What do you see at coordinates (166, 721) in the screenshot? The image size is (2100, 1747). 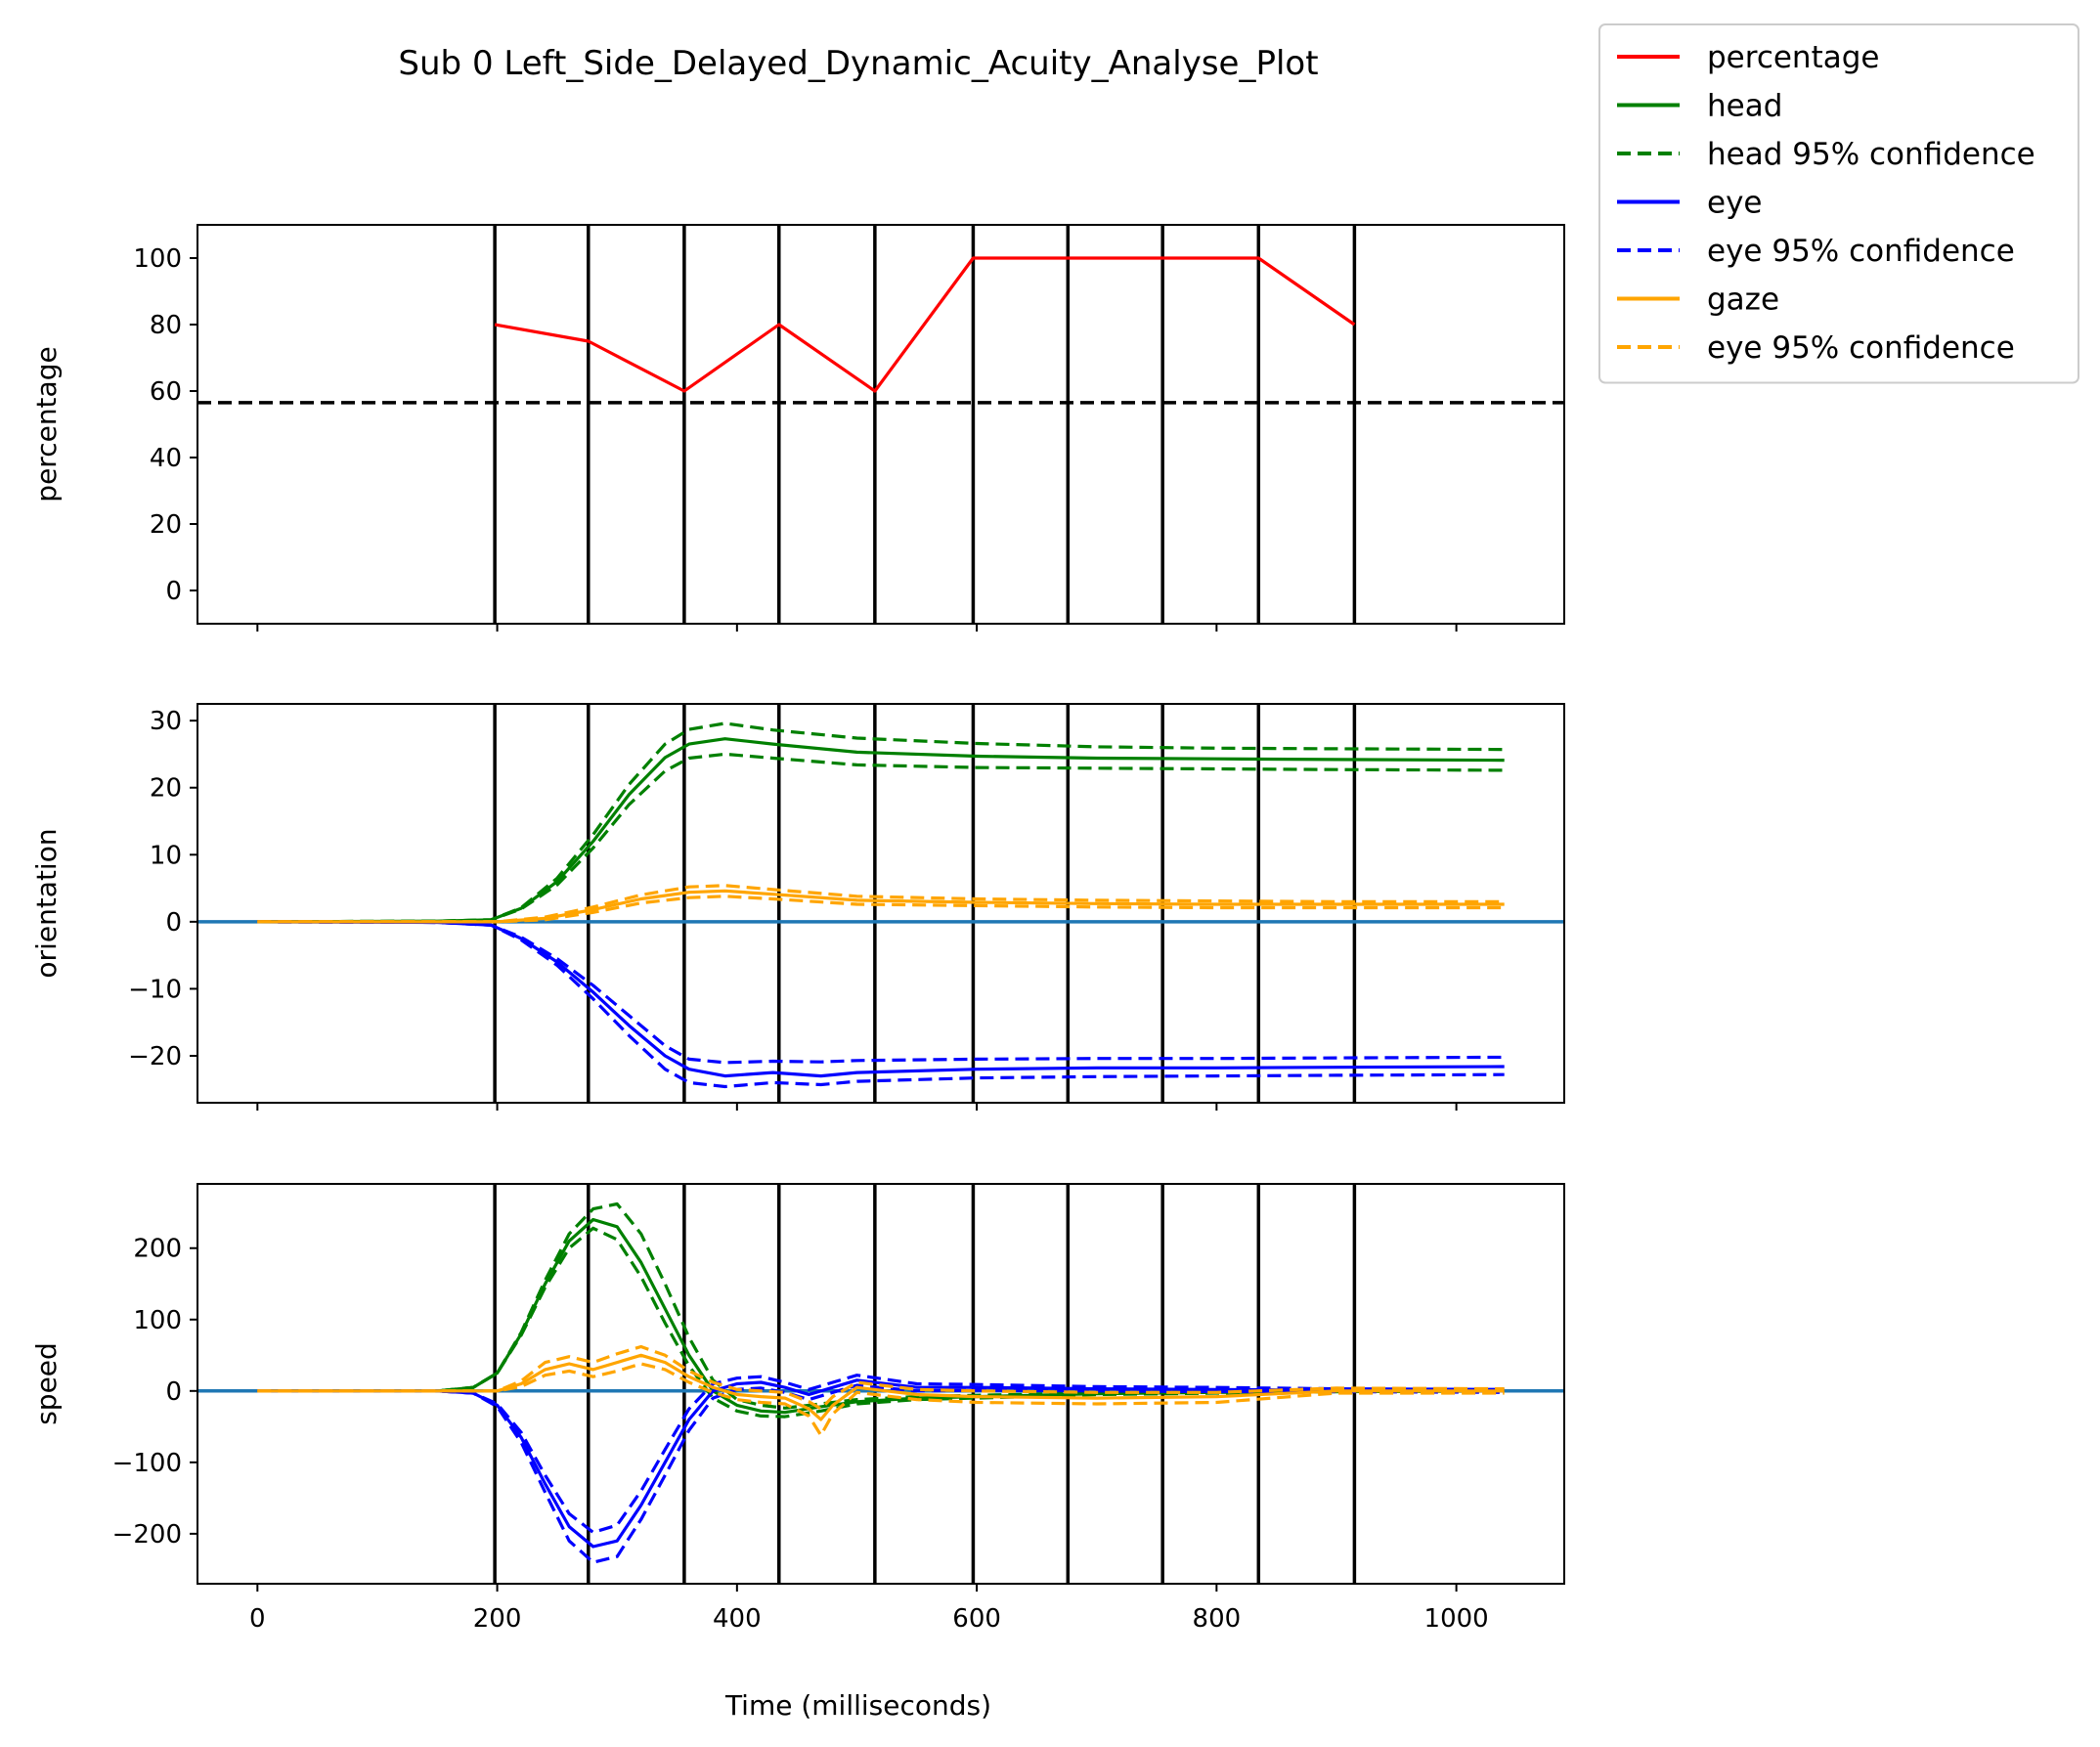 I see `y-tick-label: 30` at bounding box center [166, 721].